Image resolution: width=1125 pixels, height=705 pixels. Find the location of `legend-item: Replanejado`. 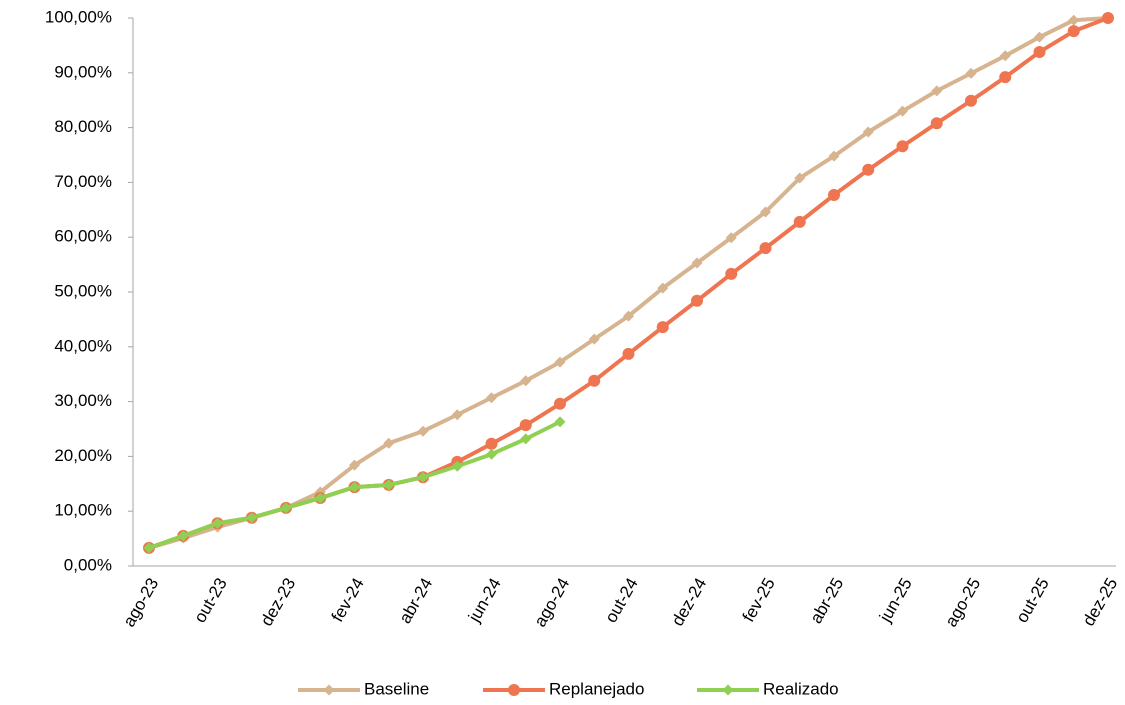

legend-item: Replanejado is located at coordinates (563, 688).